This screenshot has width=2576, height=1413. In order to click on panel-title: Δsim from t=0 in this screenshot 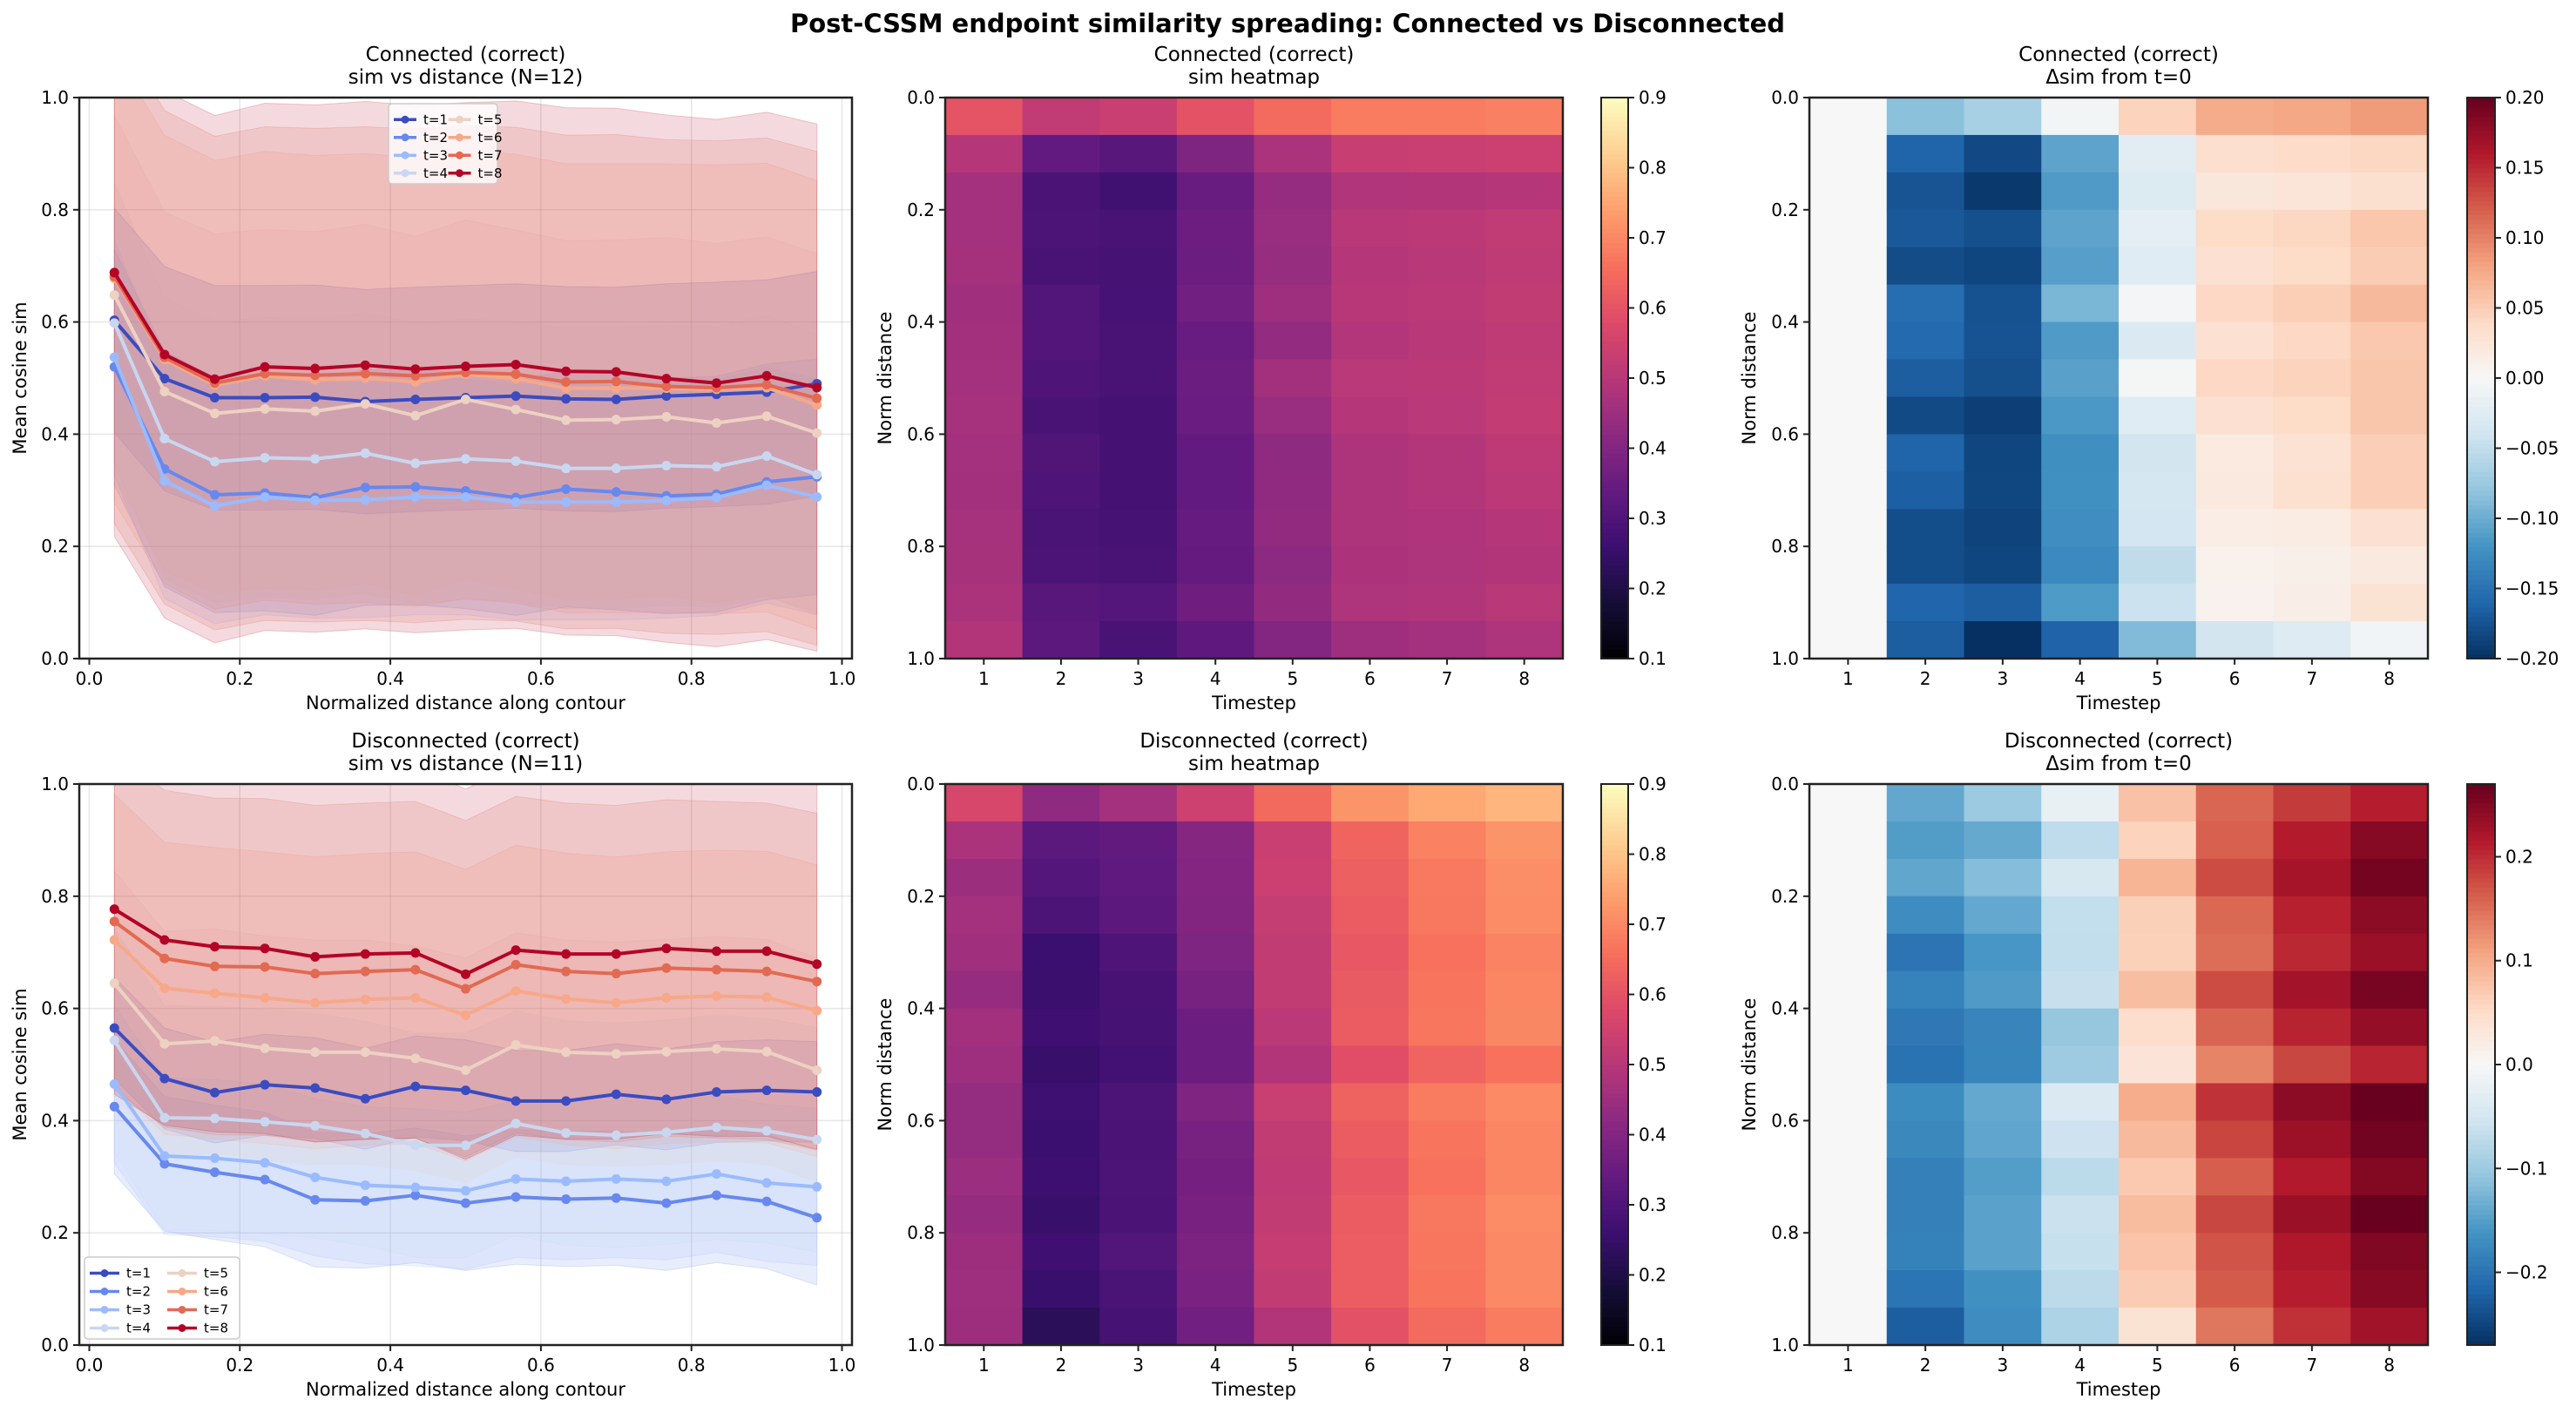, I will do `click(2118, 764)`.